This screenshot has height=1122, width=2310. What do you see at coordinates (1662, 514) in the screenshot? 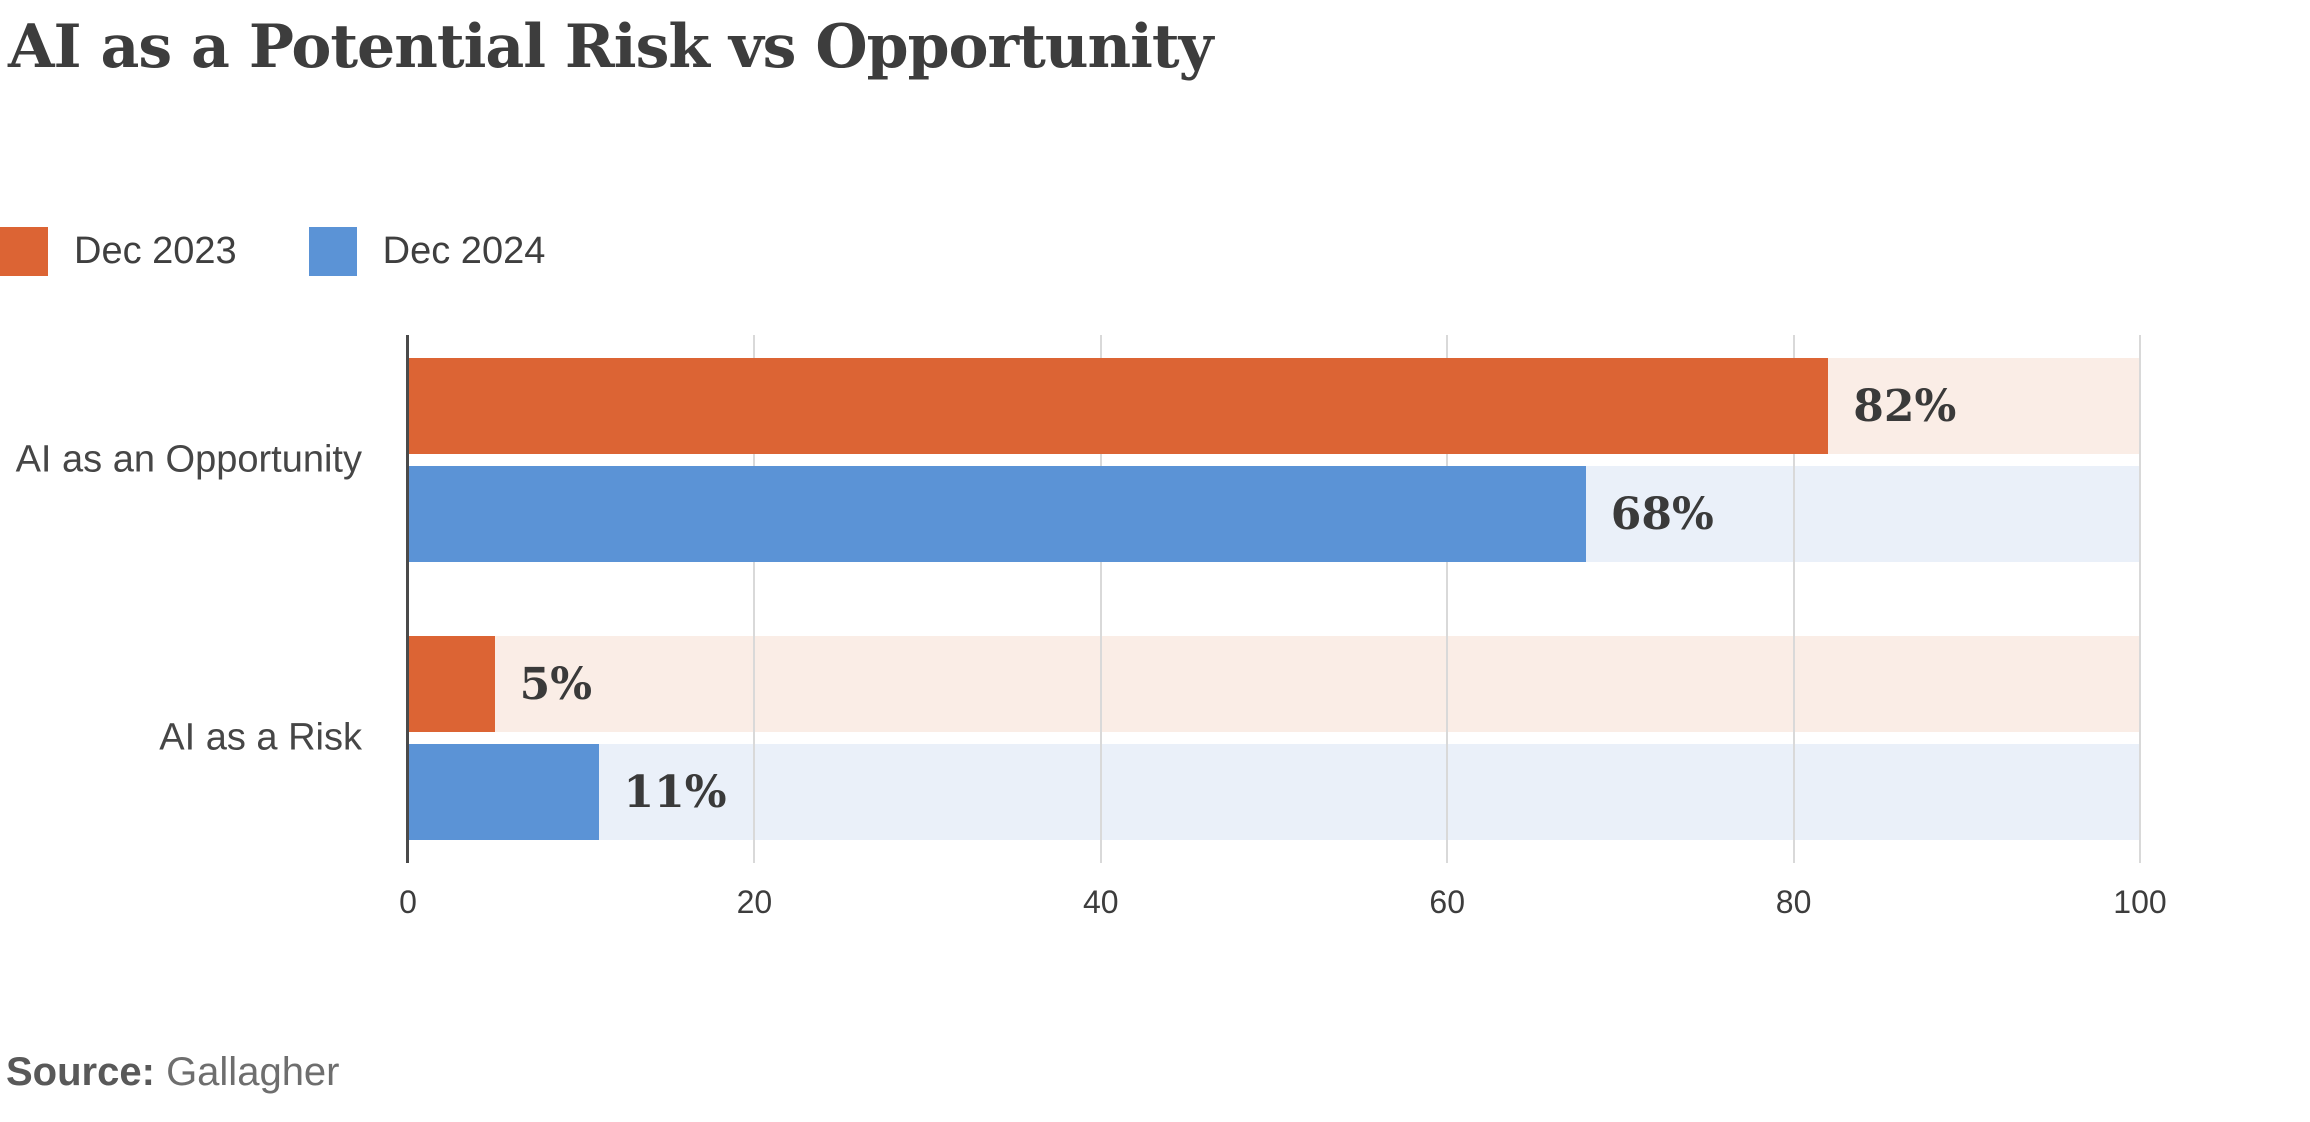
I see `value-label-ai-as-an-opportunity-dec-2024: 68%` at bounding box center [1662, 514].